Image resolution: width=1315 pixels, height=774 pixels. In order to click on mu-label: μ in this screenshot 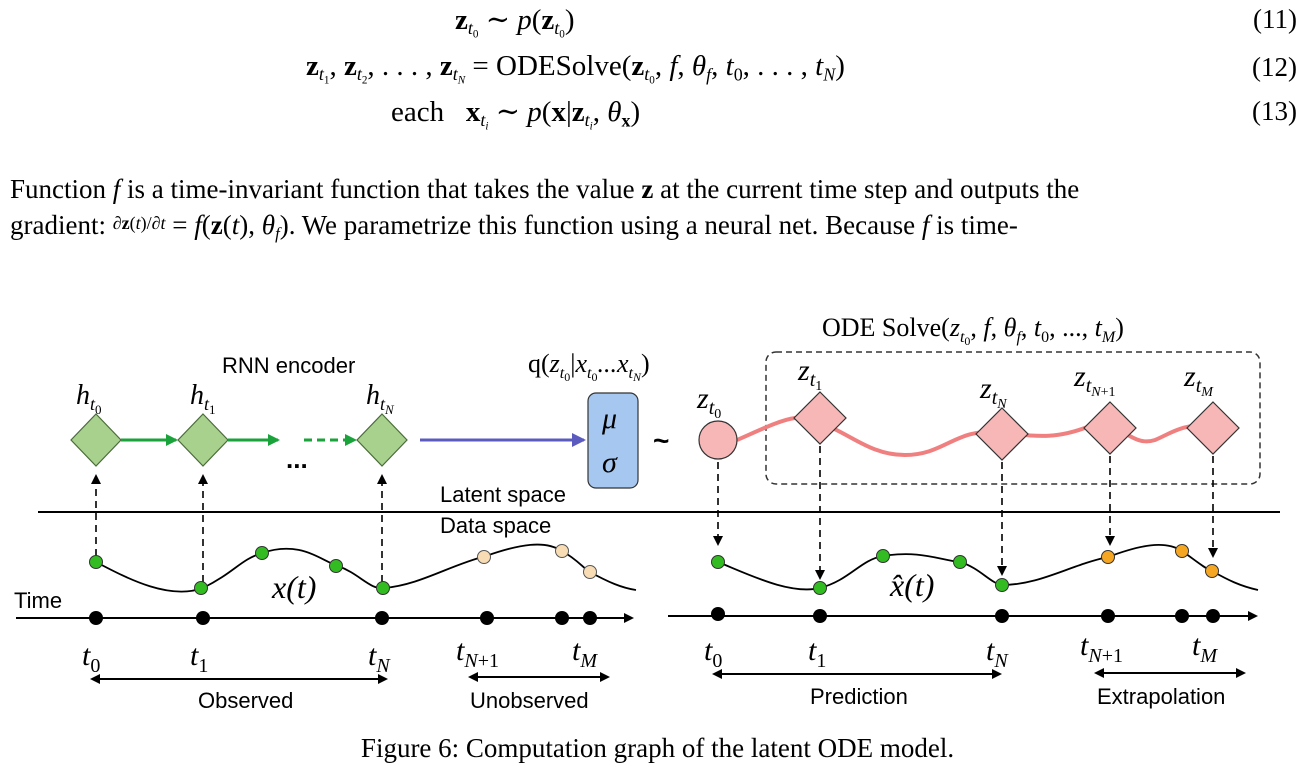, I will do `click(609, 418)`.